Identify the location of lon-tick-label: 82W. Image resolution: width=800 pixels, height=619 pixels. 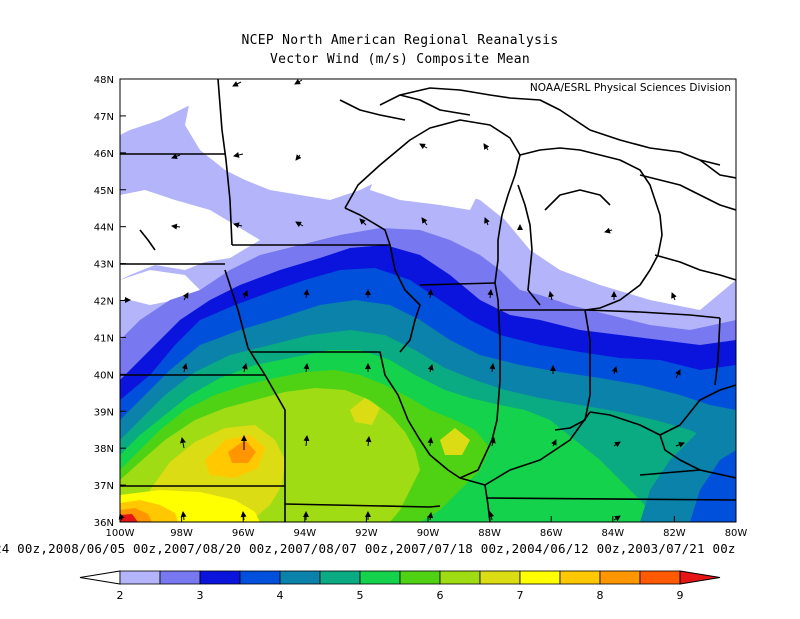
(674, 533).